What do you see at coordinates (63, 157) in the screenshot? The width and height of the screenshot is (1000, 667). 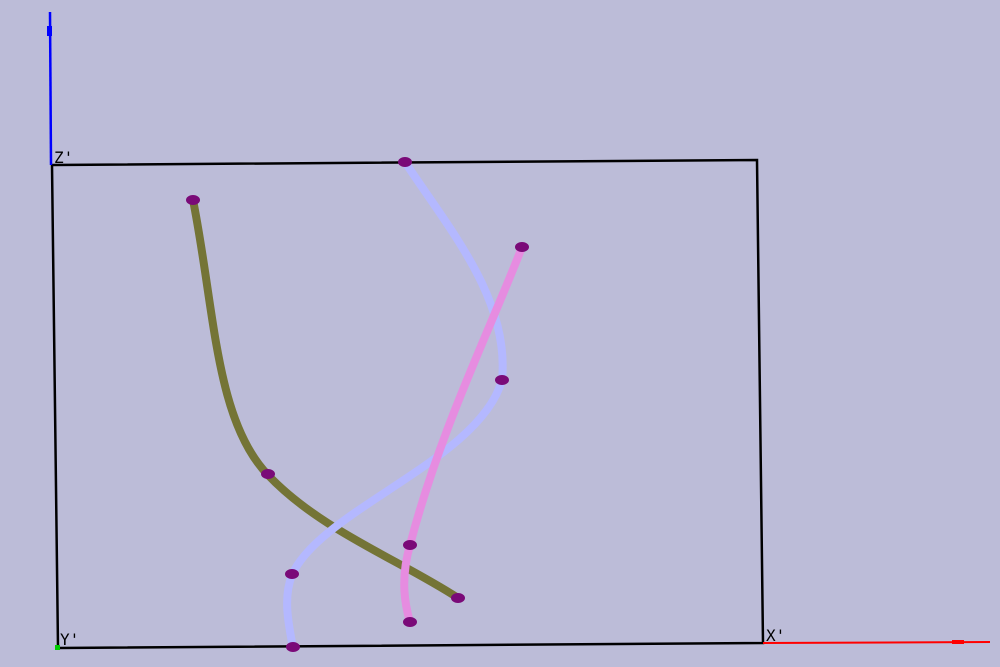 I see `z-axis-label: Z'` at bounding box center [63, 157].